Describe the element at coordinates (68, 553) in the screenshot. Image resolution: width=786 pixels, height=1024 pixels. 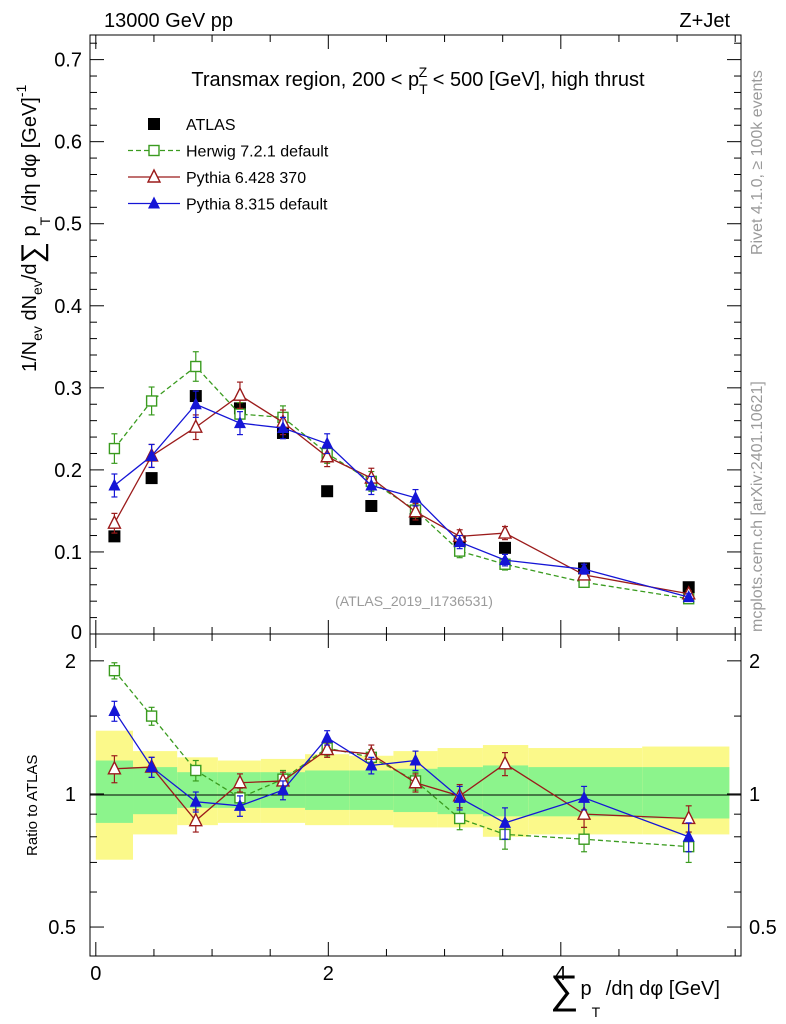
I see `y-tick-label: 0.1` at that location.